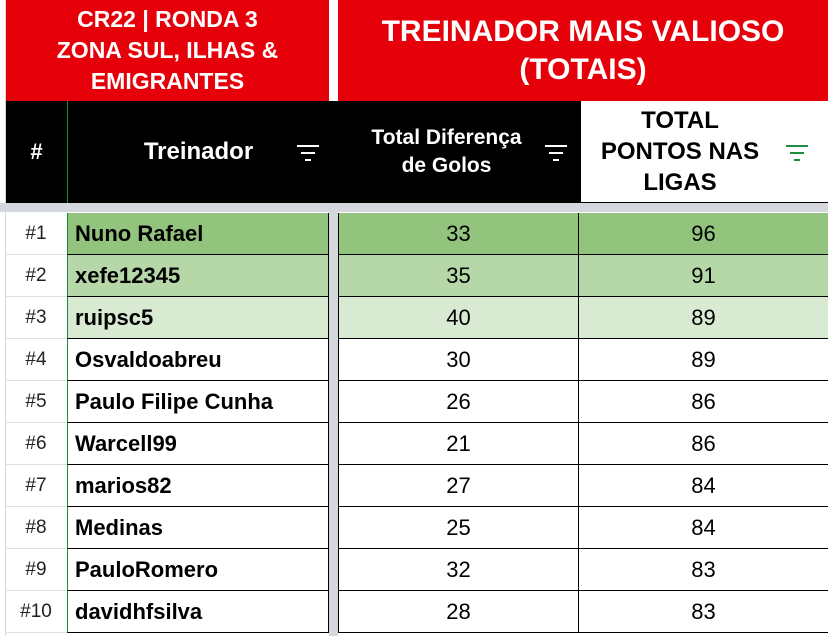  Describe the element at coordinates (333, 424) in the screenshot. I see `frozen-column-divider` at that location.